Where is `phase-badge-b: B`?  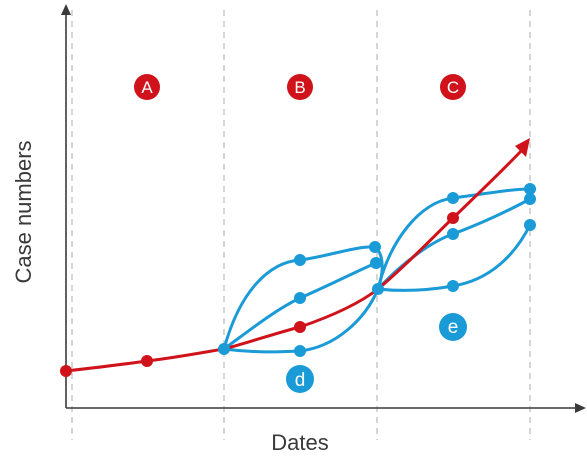 phase-badge-b: B is located at coordinates (300, 87).